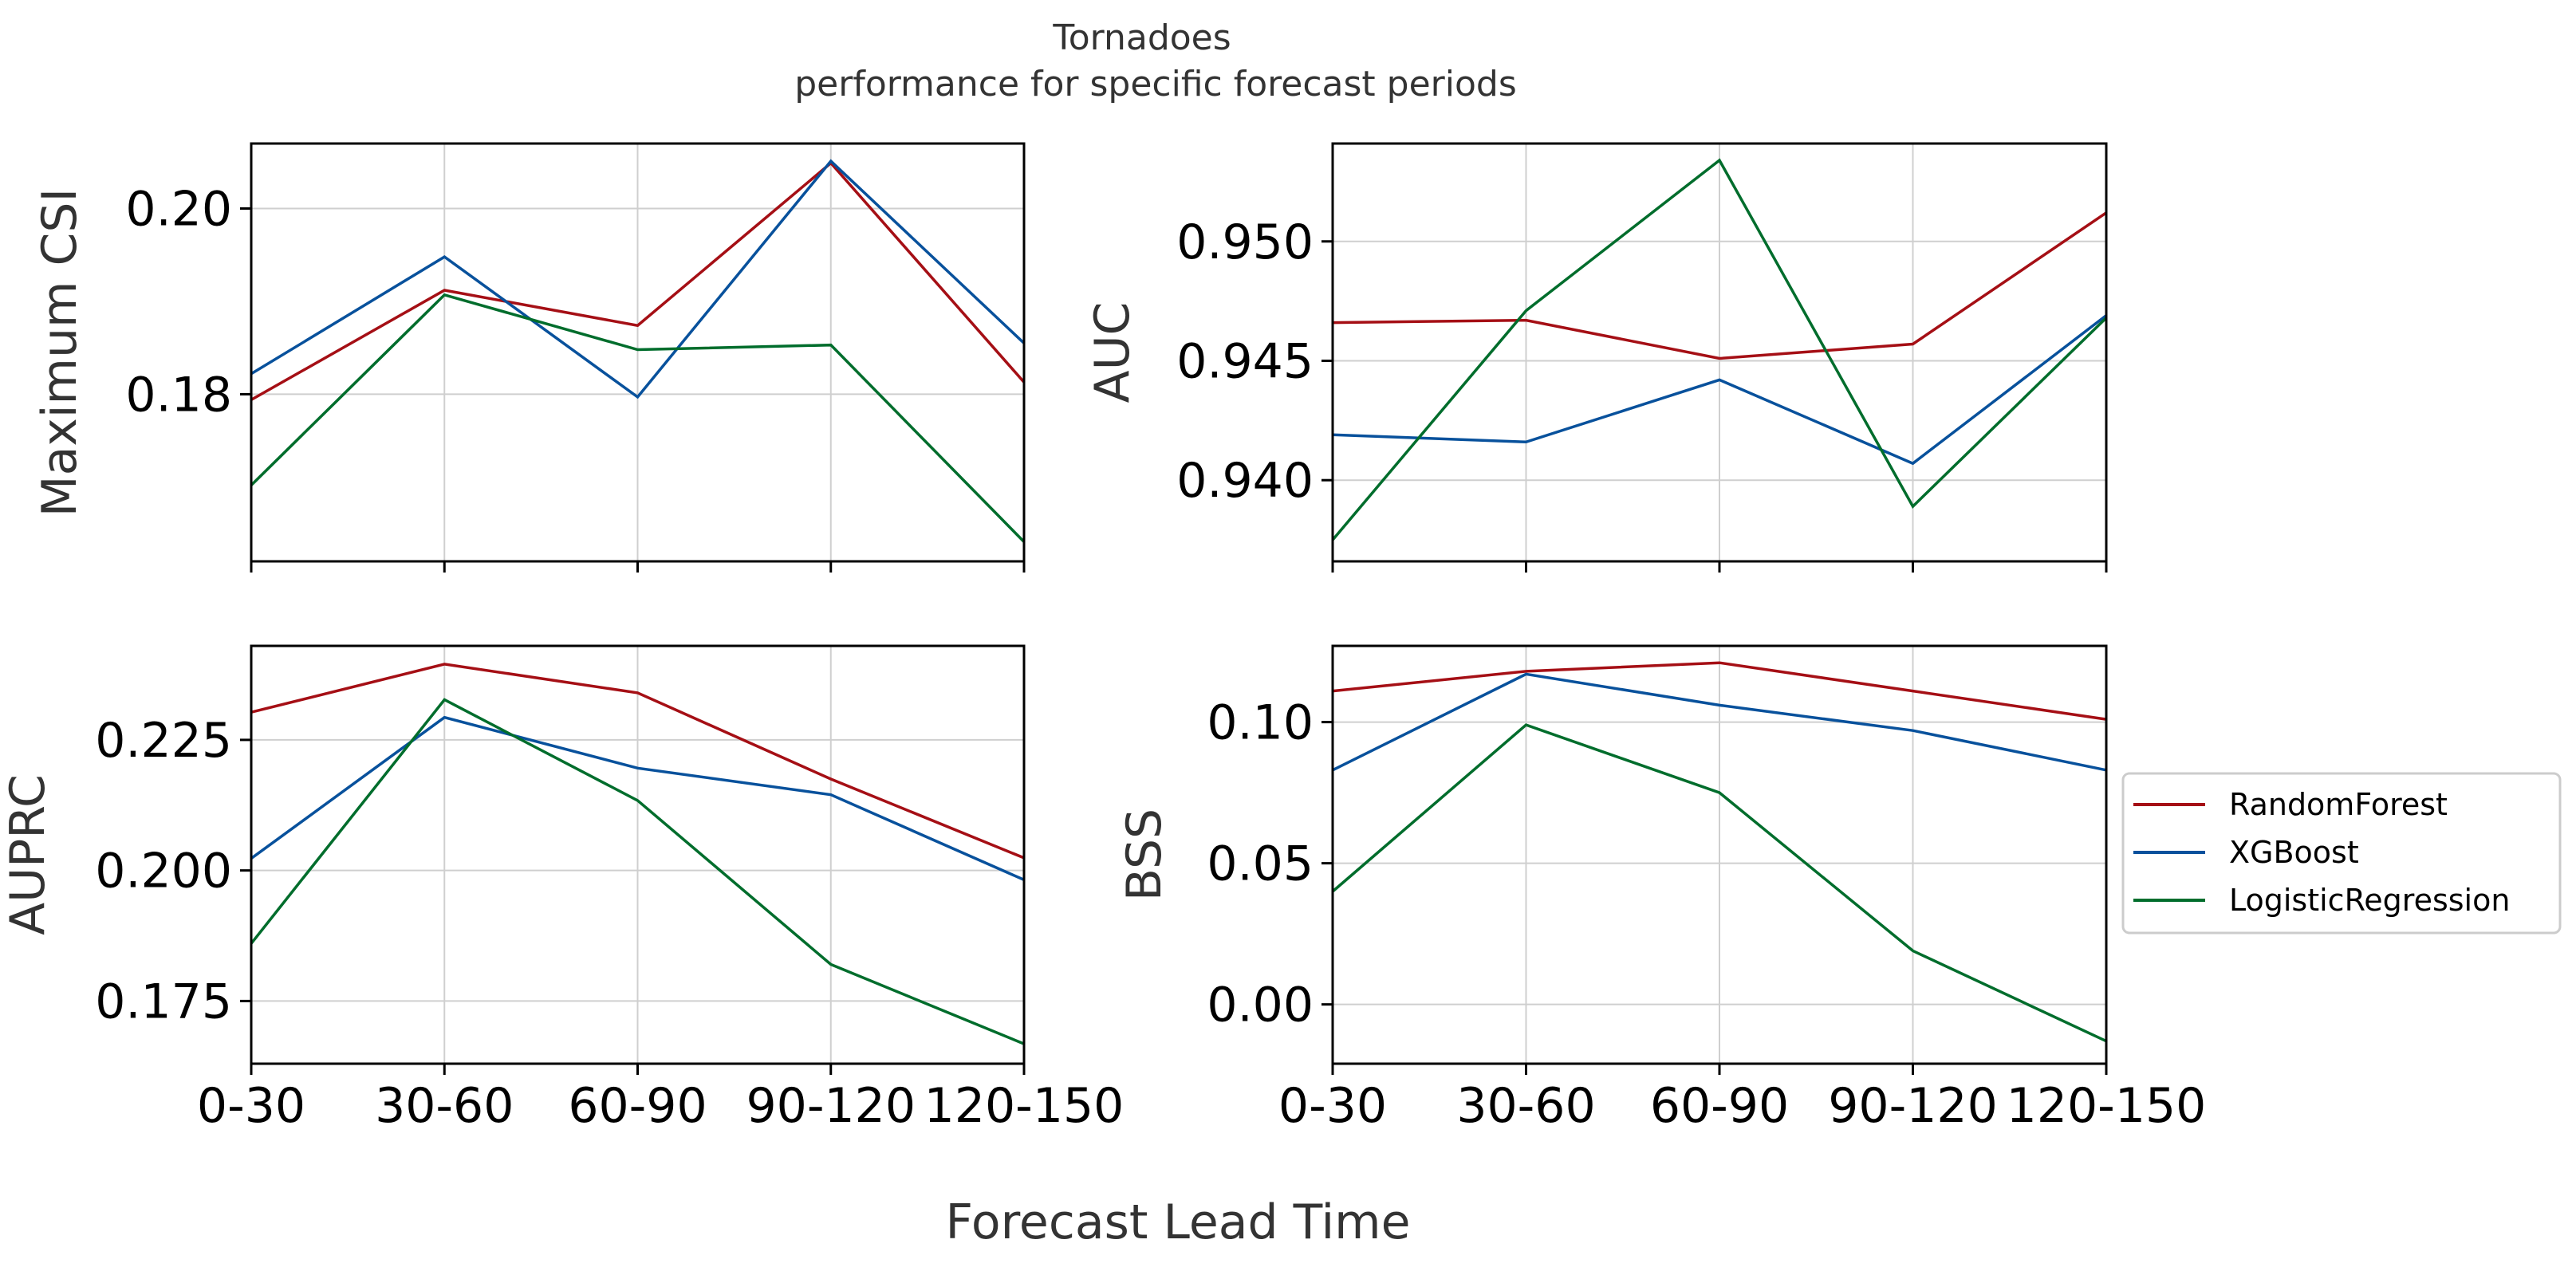 Image resolution: width=2576 pixels, height=1275 pixels. What do you see at coordinates (1141, 38) in the screenshot?
I see `figure-title: Tornadoes` at bounding box center [1141, 38].